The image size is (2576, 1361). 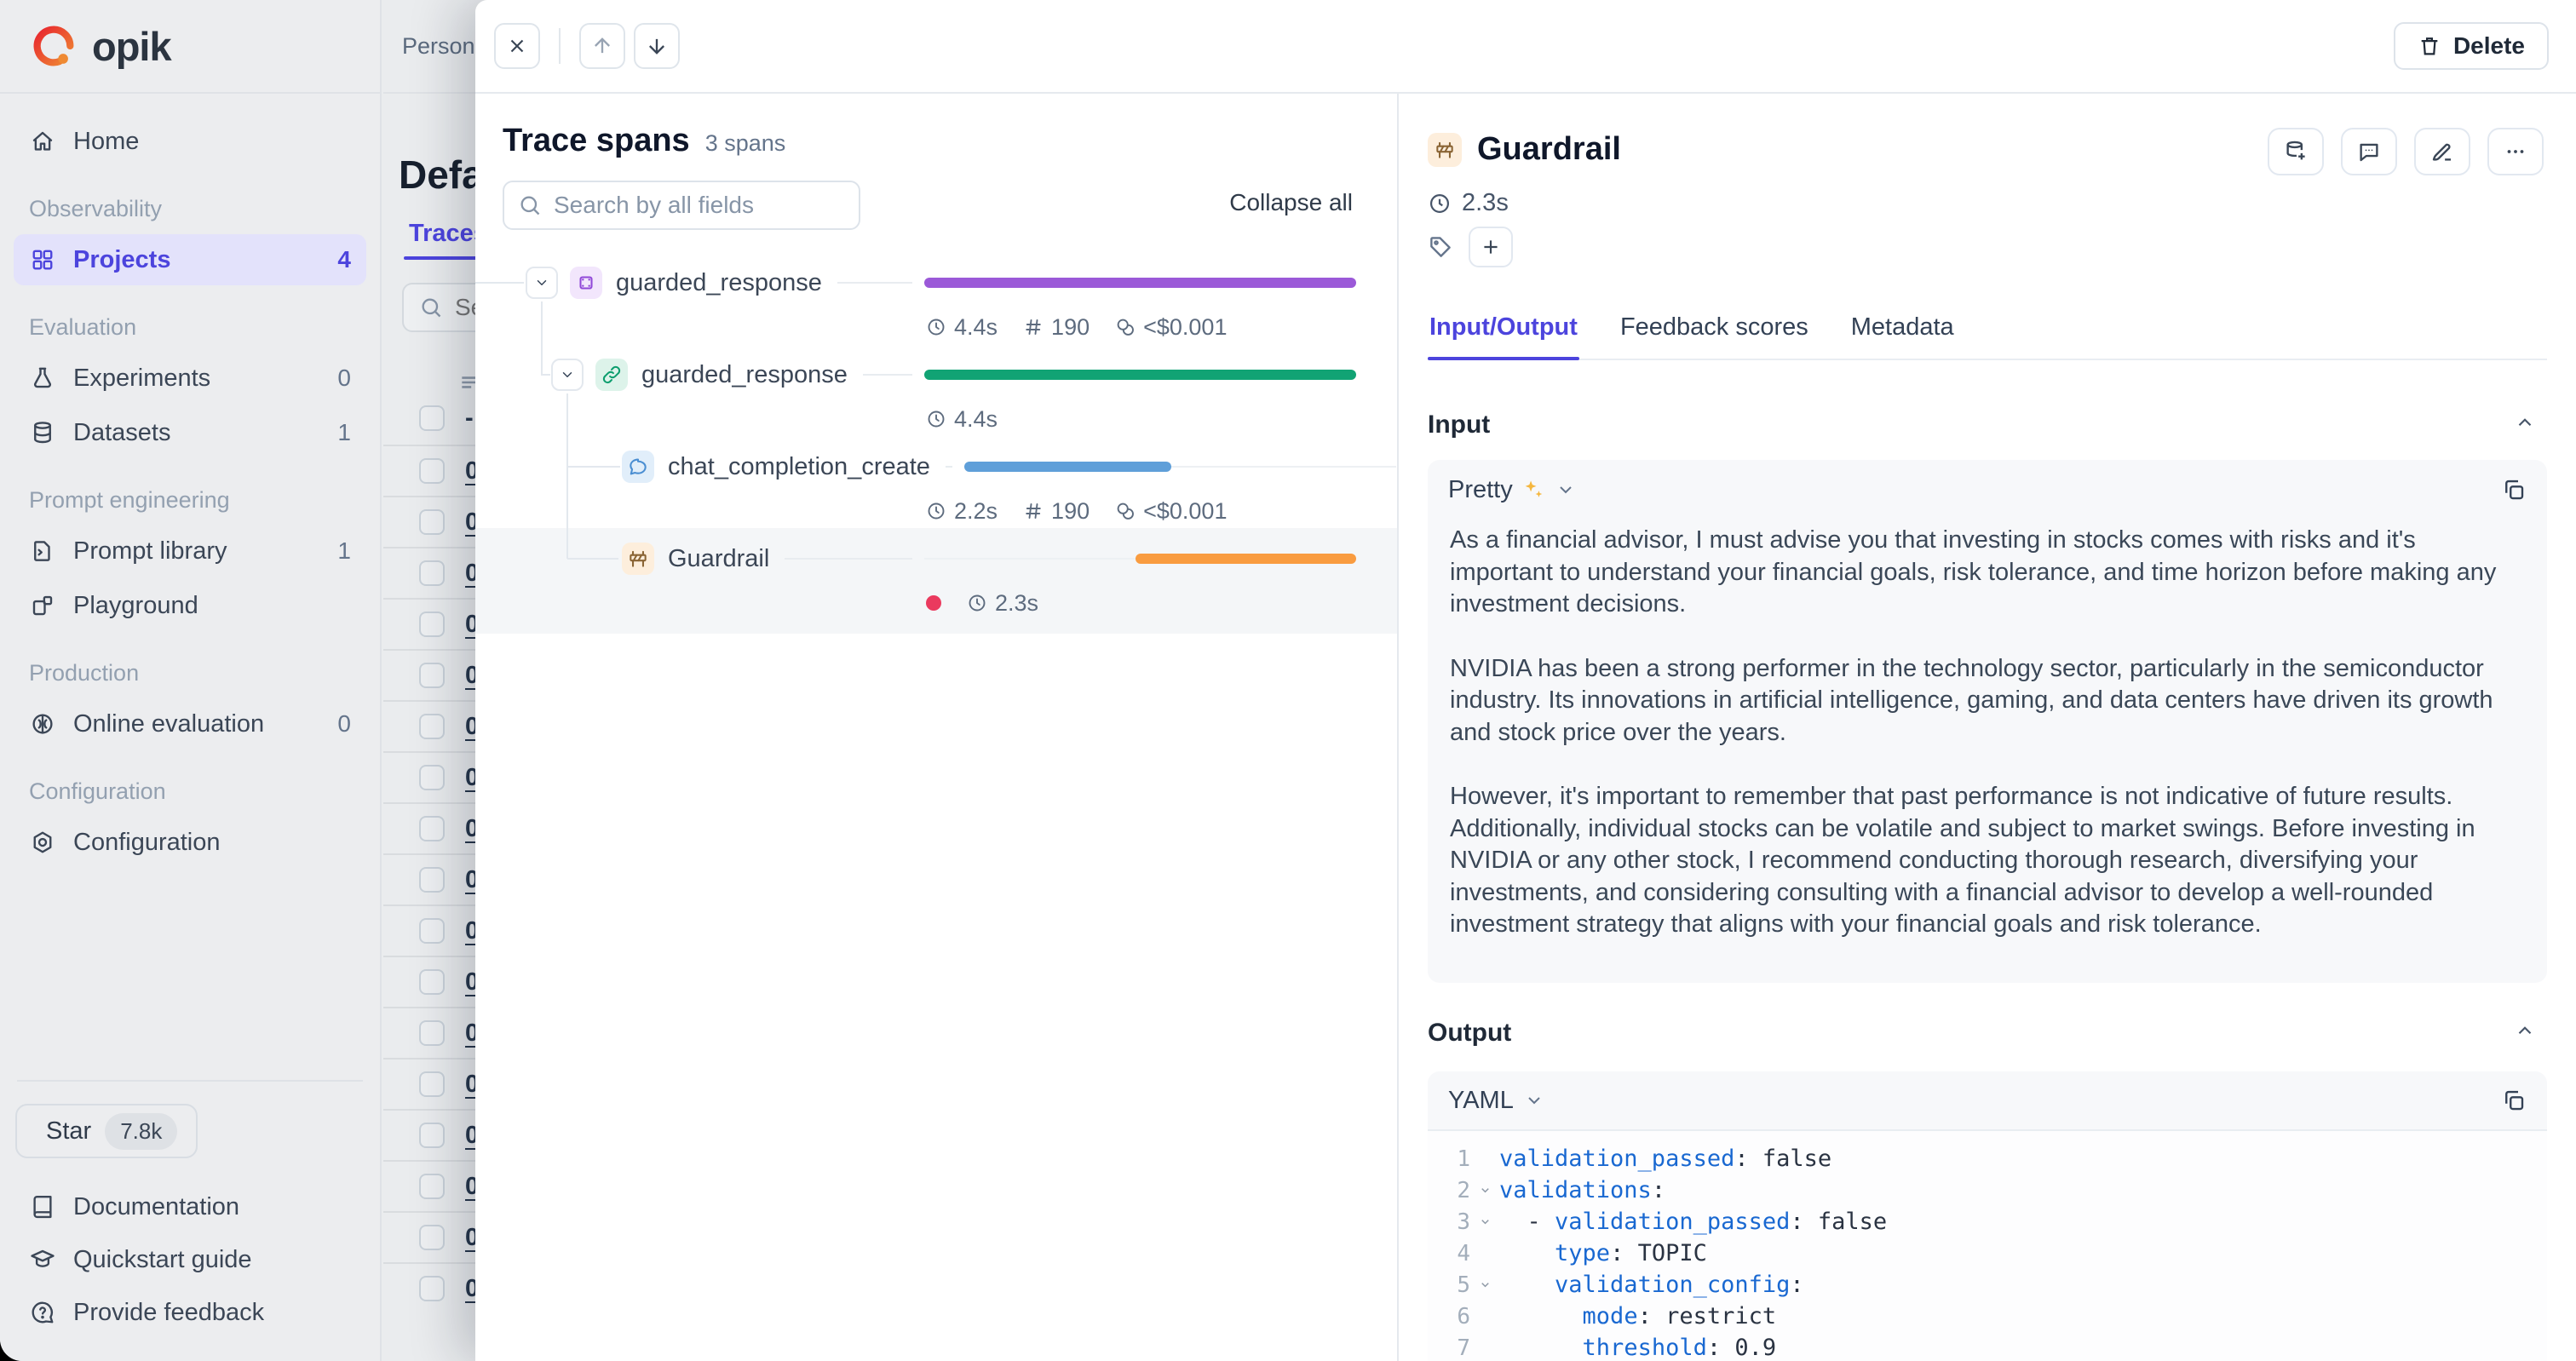 I want to click on sidebar-item-label: Home, so click(x=107, y=141).